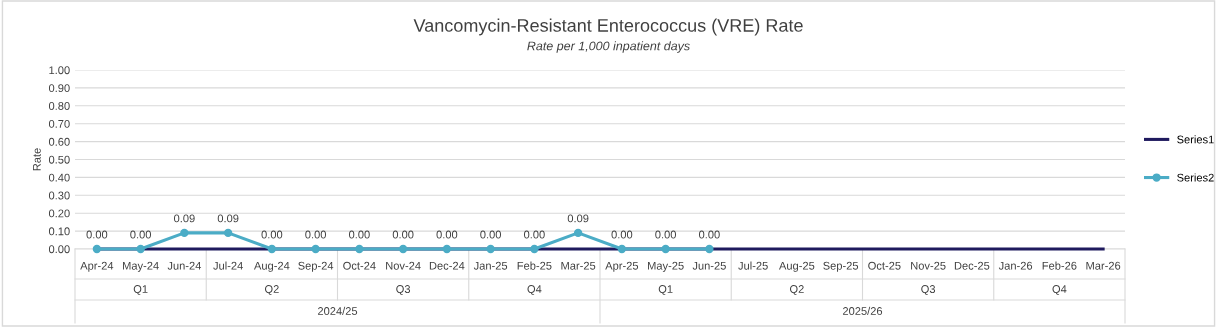 The height and width of the screenshot is (327, 1217). Describe the element at coordinates (622, 266) in the screenshot. I see `x-tick-label: Apr-25` at that location.